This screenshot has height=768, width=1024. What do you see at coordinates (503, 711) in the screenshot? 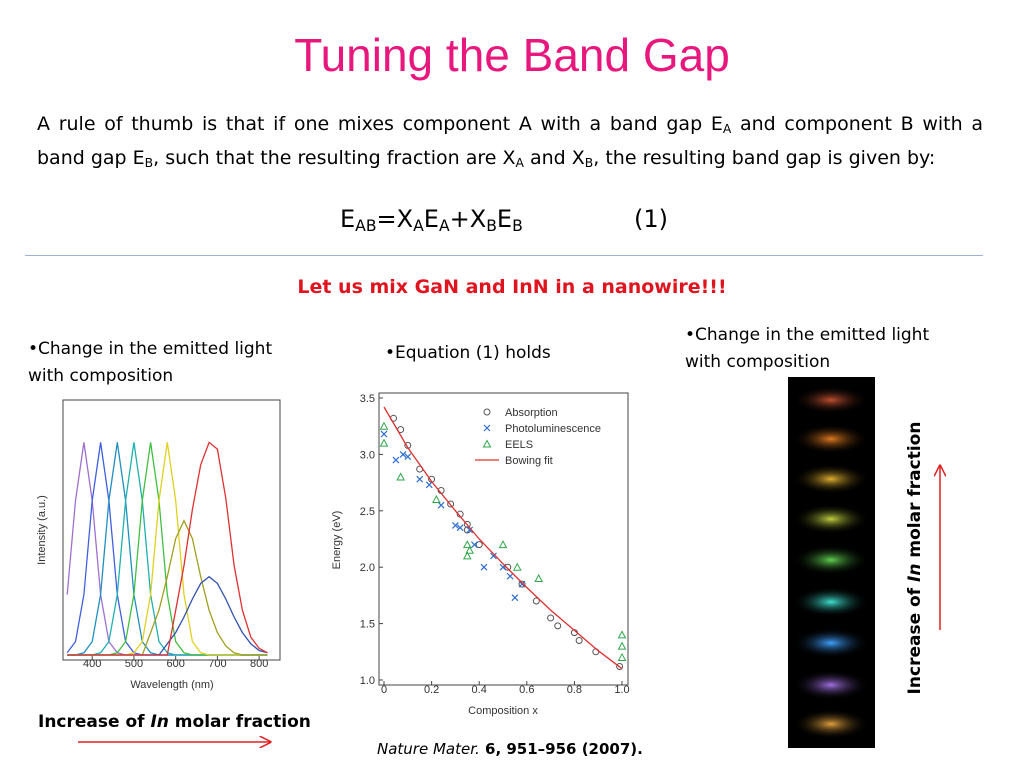
I see `x-axis-label: Composition x` at bounding box center [503, 711].